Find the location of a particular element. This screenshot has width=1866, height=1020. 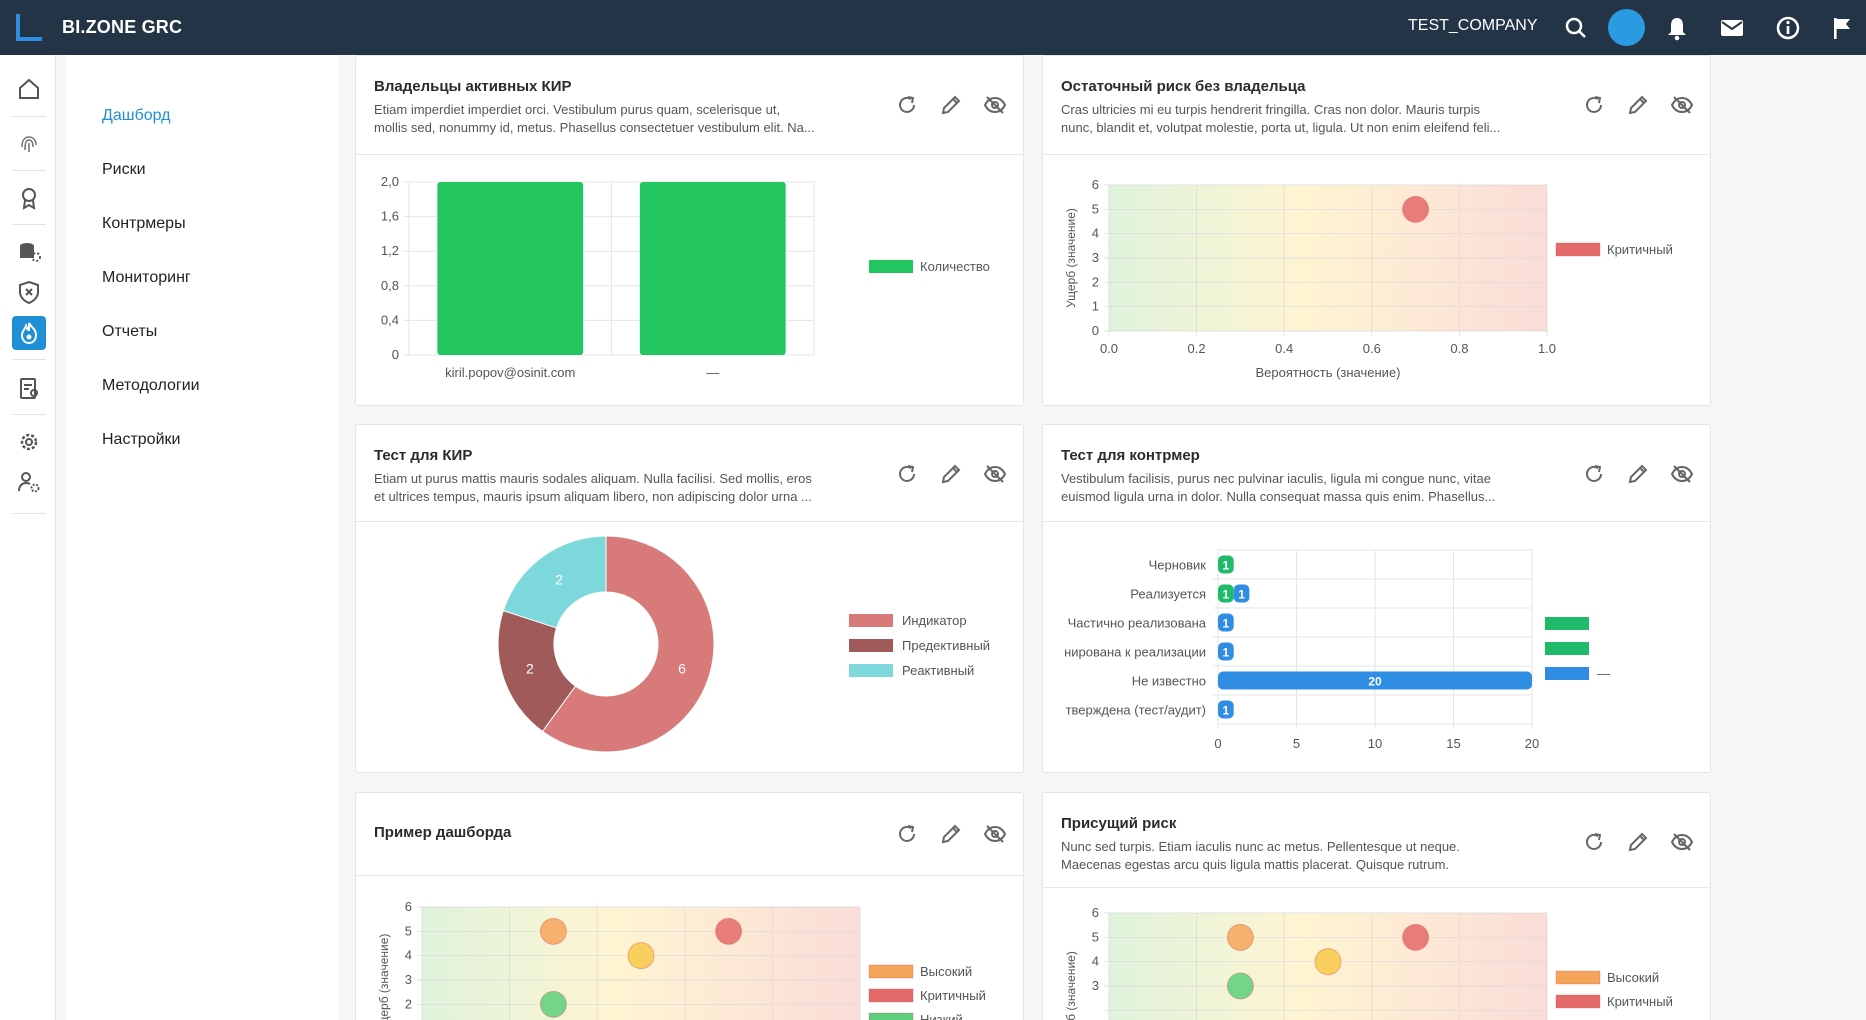

nav-item-countermeasures: Контрмеры is located at coordinates (144, 223).